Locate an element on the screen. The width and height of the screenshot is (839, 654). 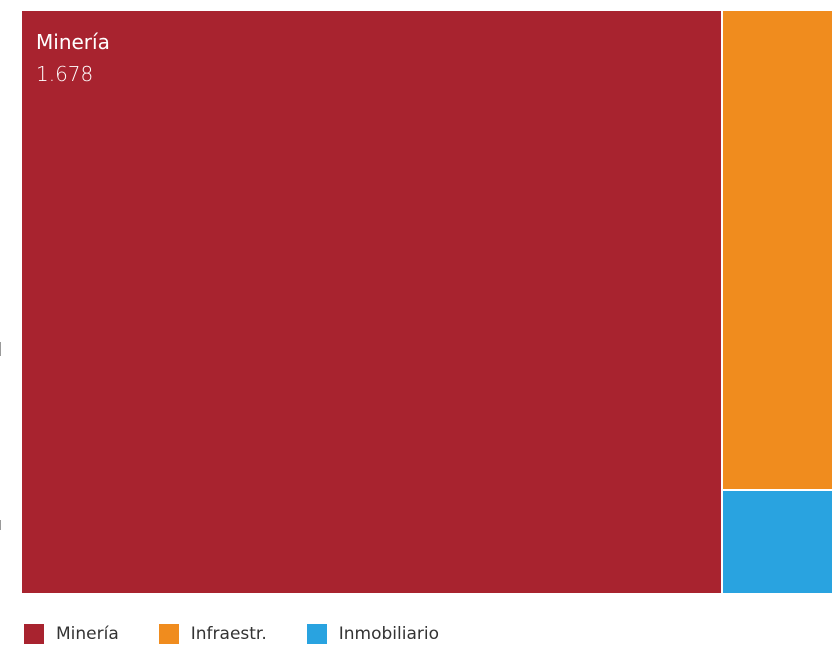
legend: Minería Infraestr. Inmobiliario is located at coordinates (251, 634).